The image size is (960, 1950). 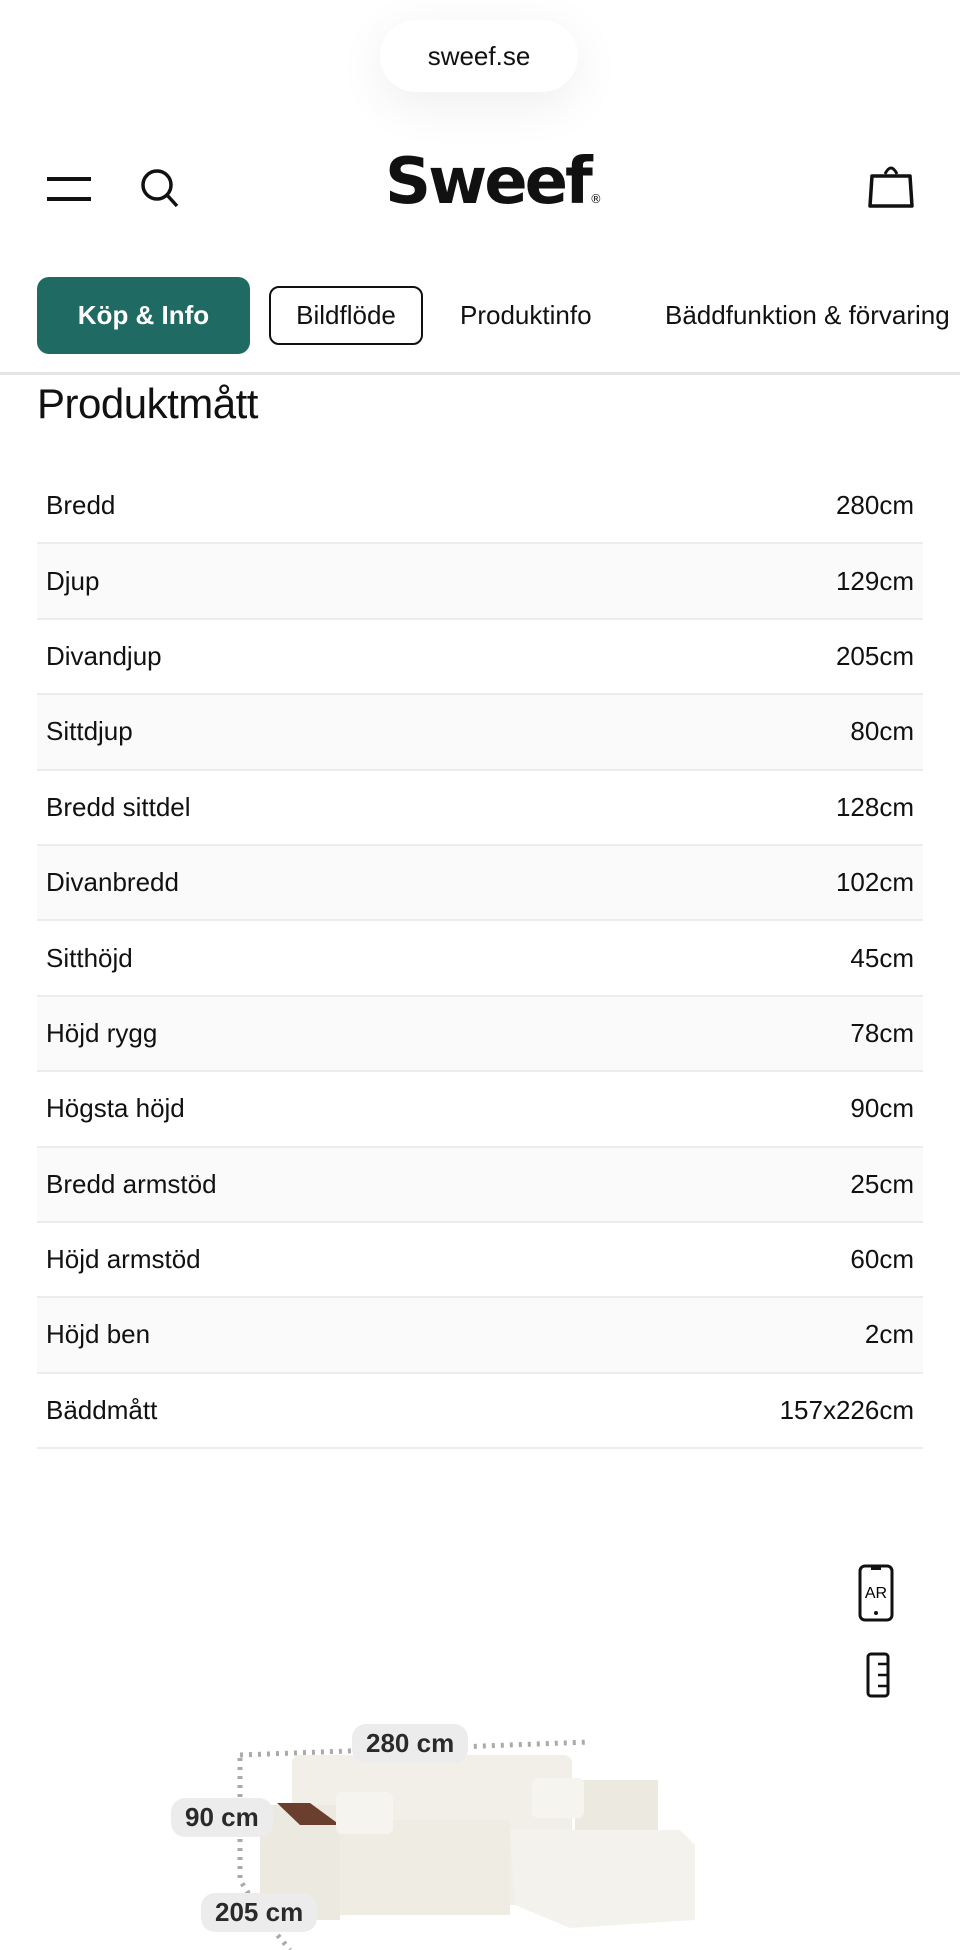 I want to click on table-row: Höjd rygg 78cm, so click(x=480, y=1034).